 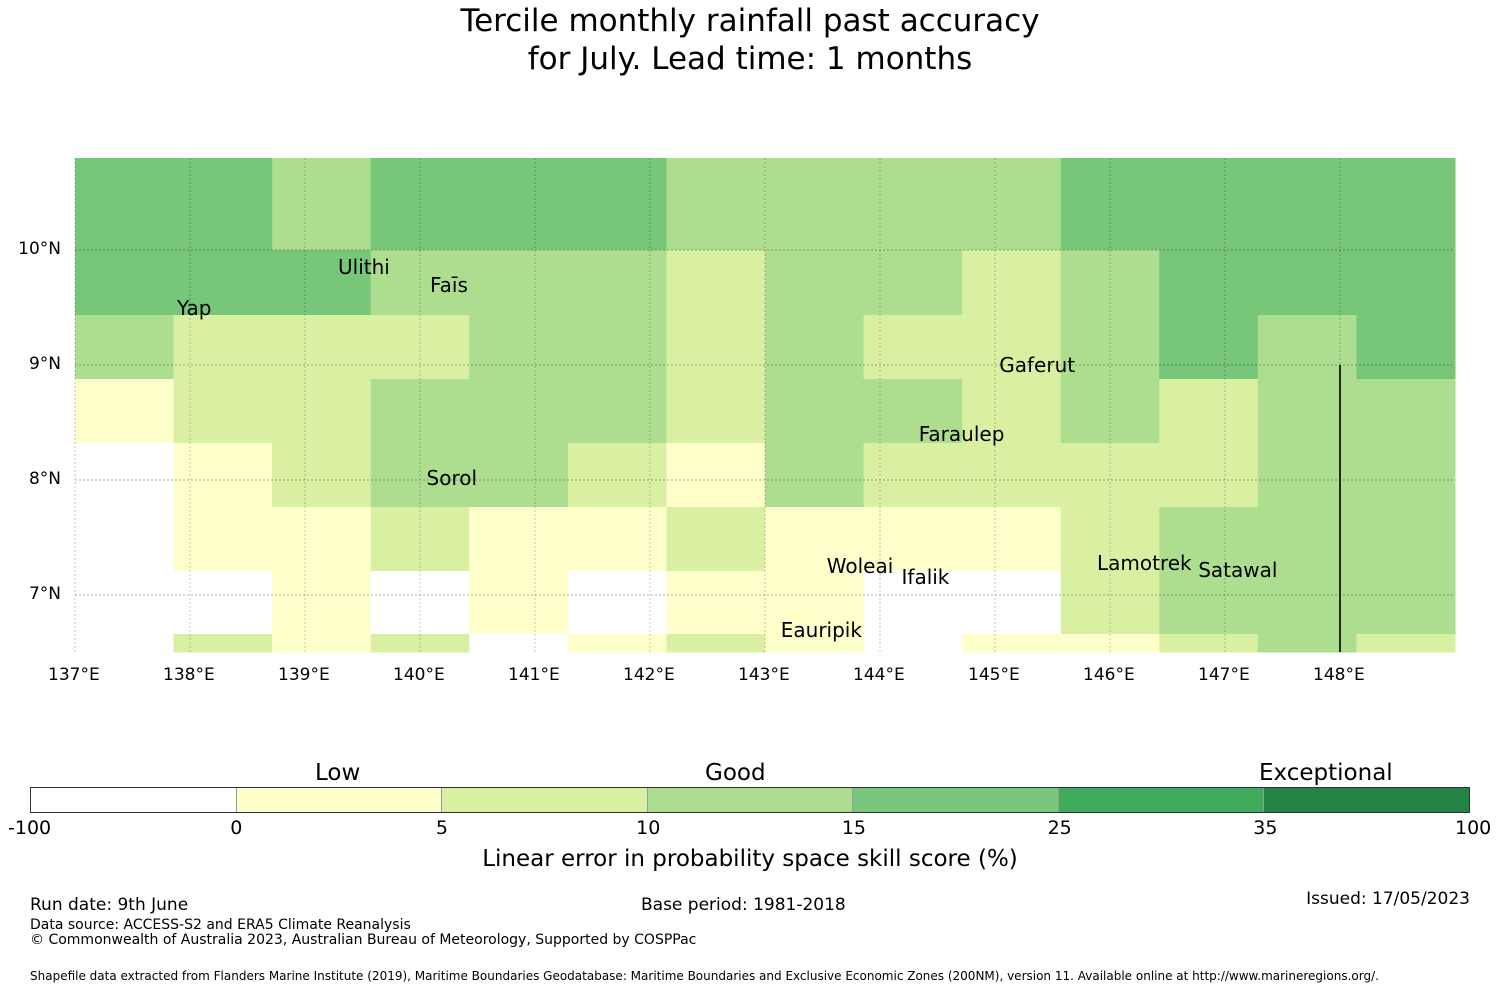 I want to click on place-label: Faīs, so click(x=449, y=284).